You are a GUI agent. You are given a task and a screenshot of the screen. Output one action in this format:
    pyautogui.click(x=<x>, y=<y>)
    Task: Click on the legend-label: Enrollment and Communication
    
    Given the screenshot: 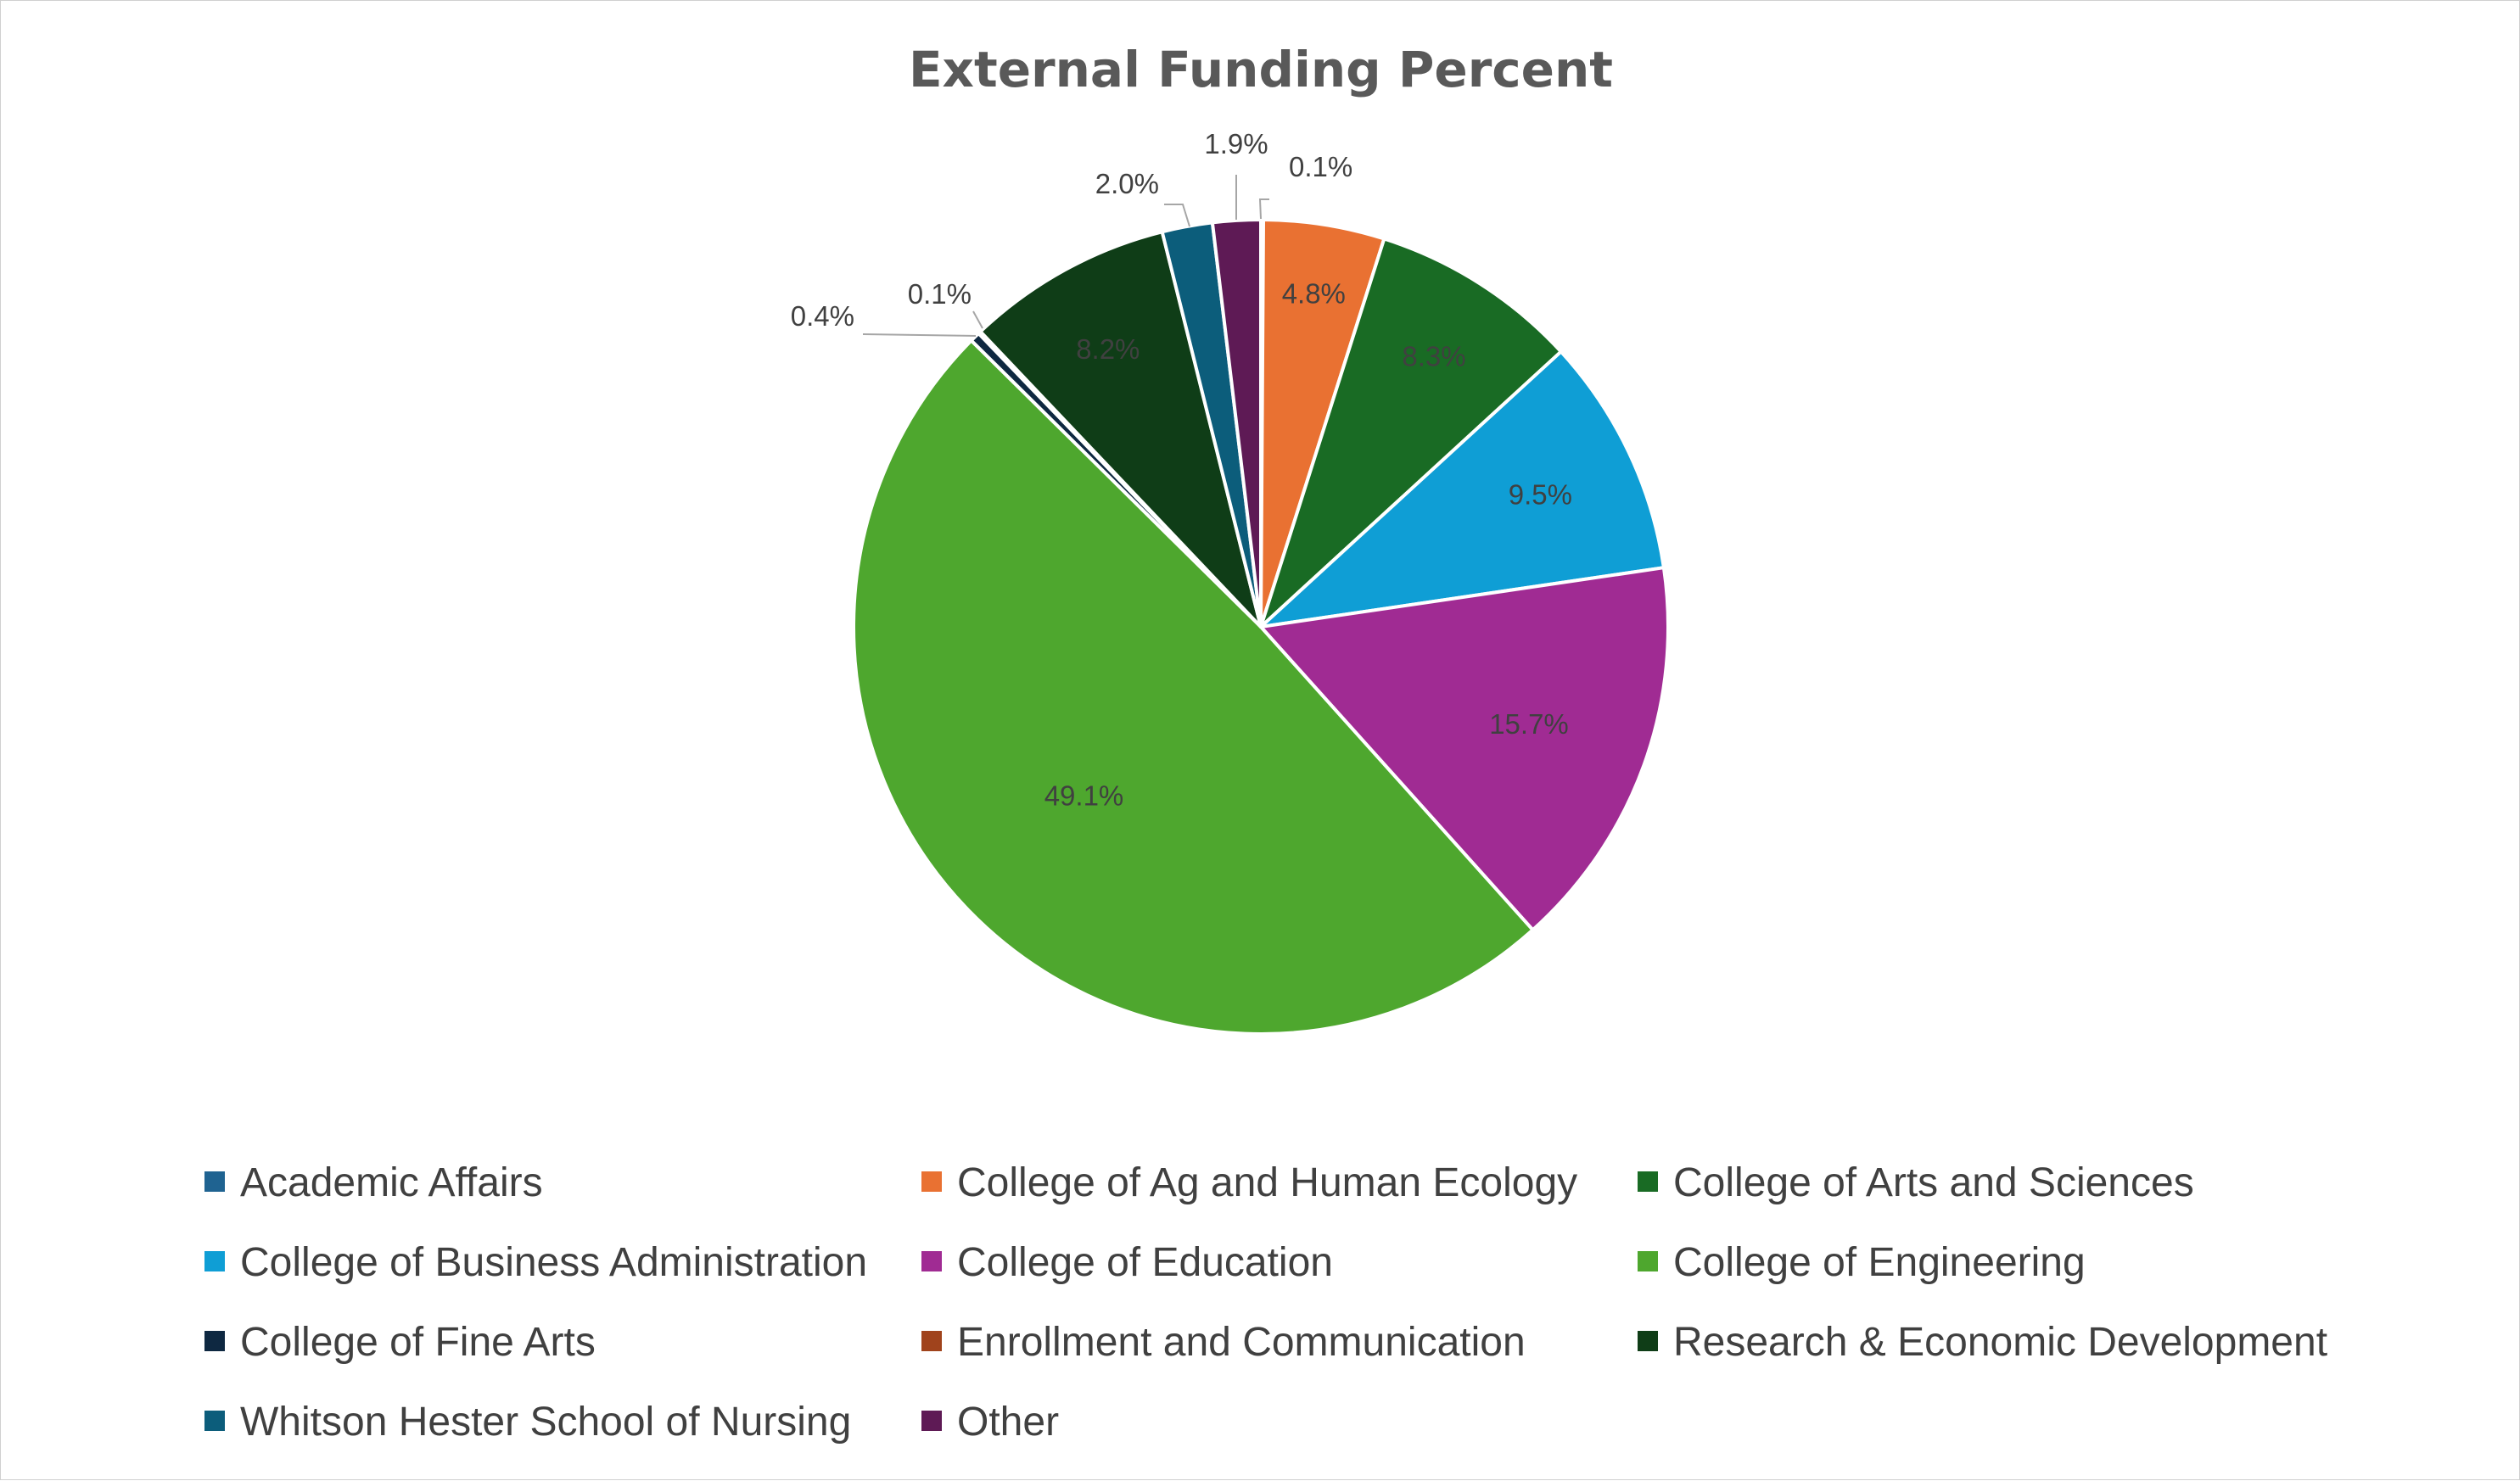 What is the action you would take?
    pyautogui.click(x=1242, y=1342)
    